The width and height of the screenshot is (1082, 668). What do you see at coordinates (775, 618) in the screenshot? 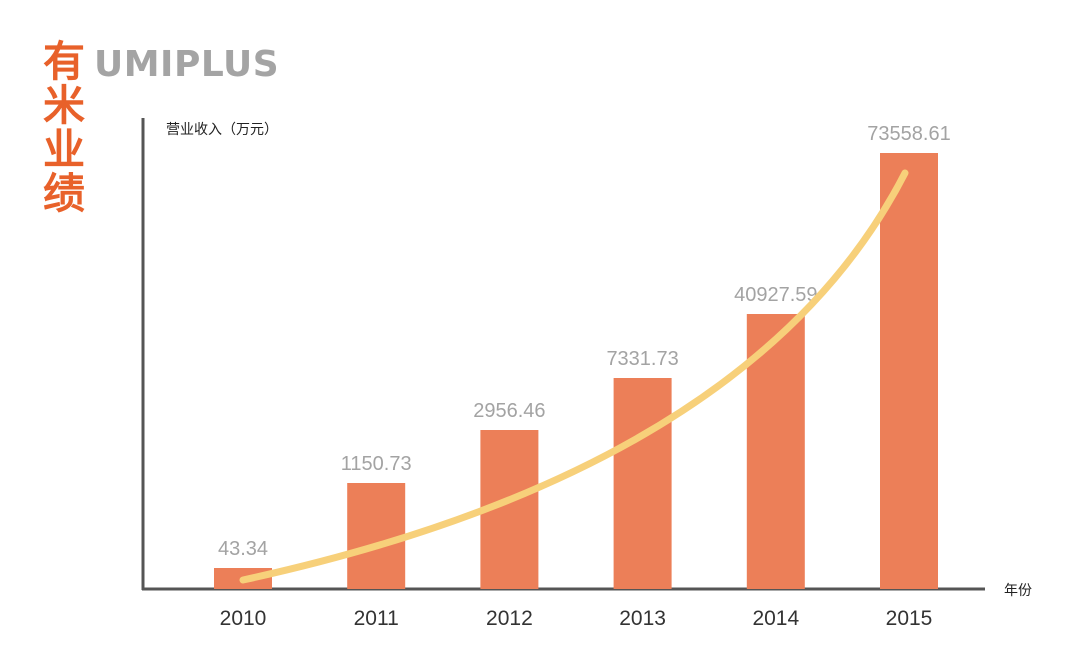
I see `x-tick-label: 2014` at bounding box center [775, 618].